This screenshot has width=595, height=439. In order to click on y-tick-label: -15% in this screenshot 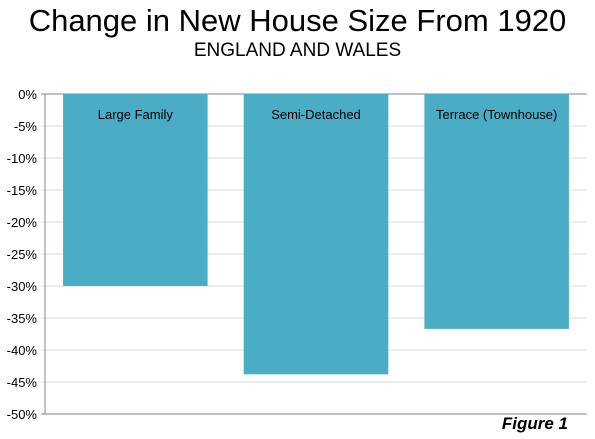, I will do `click(22, 190)`.